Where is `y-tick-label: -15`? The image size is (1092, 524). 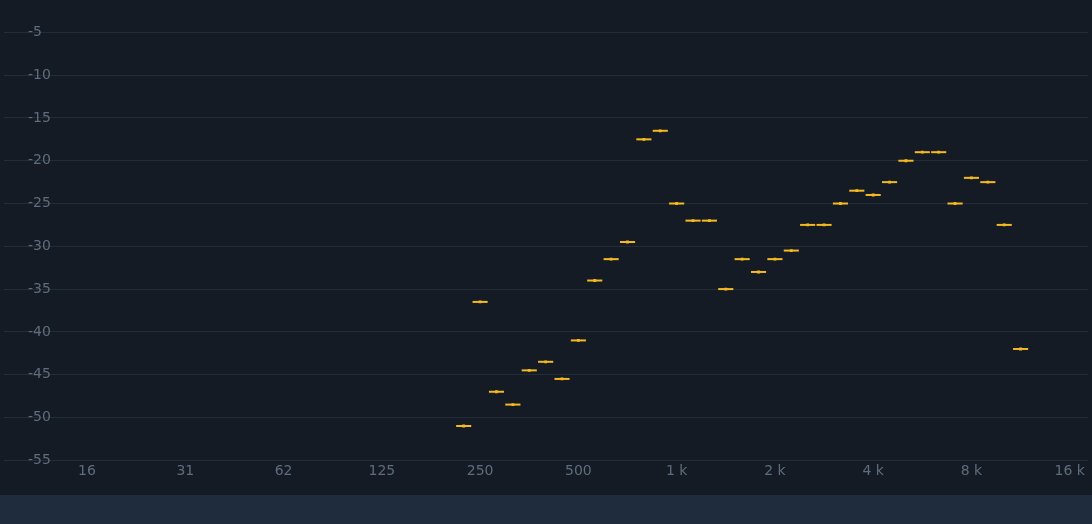 y-tick-label: -15 is located at coordinates (39, 116).